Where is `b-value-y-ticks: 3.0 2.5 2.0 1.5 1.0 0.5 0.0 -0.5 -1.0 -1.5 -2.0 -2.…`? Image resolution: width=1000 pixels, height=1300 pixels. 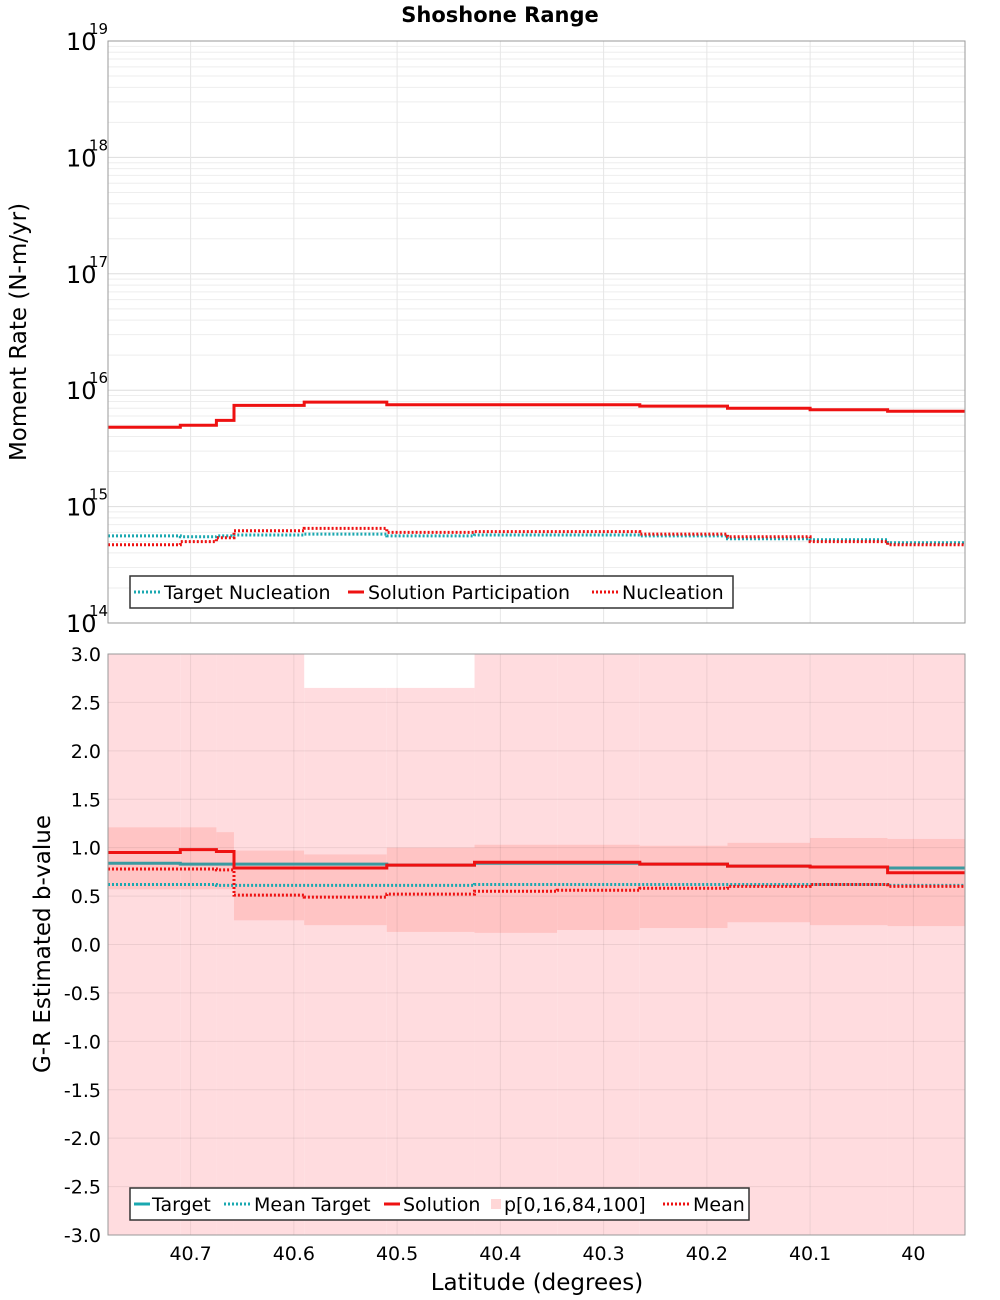
b-value-y-ticks: 3.0 2.5 2.0 1.5 1.0 0.5 0.0 -0.5 -1.0 -1.5 -2.0 -2.… is located at coordinates (82, 945).